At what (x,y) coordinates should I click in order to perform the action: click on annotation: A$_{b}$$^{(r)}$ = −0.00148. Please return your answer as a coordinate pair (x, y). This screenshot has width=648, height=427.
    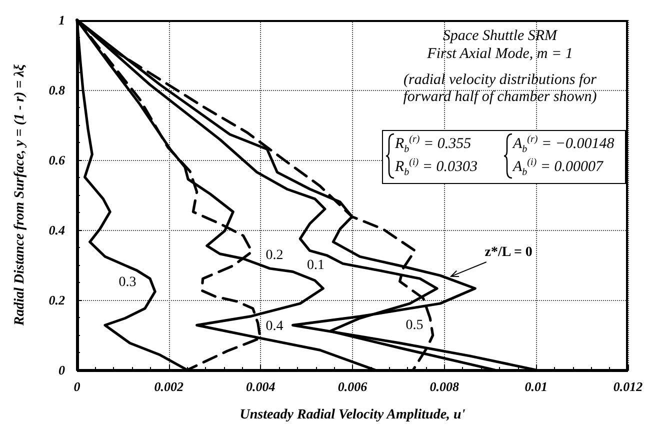
    Looking at the image, I should click on (563, 144).